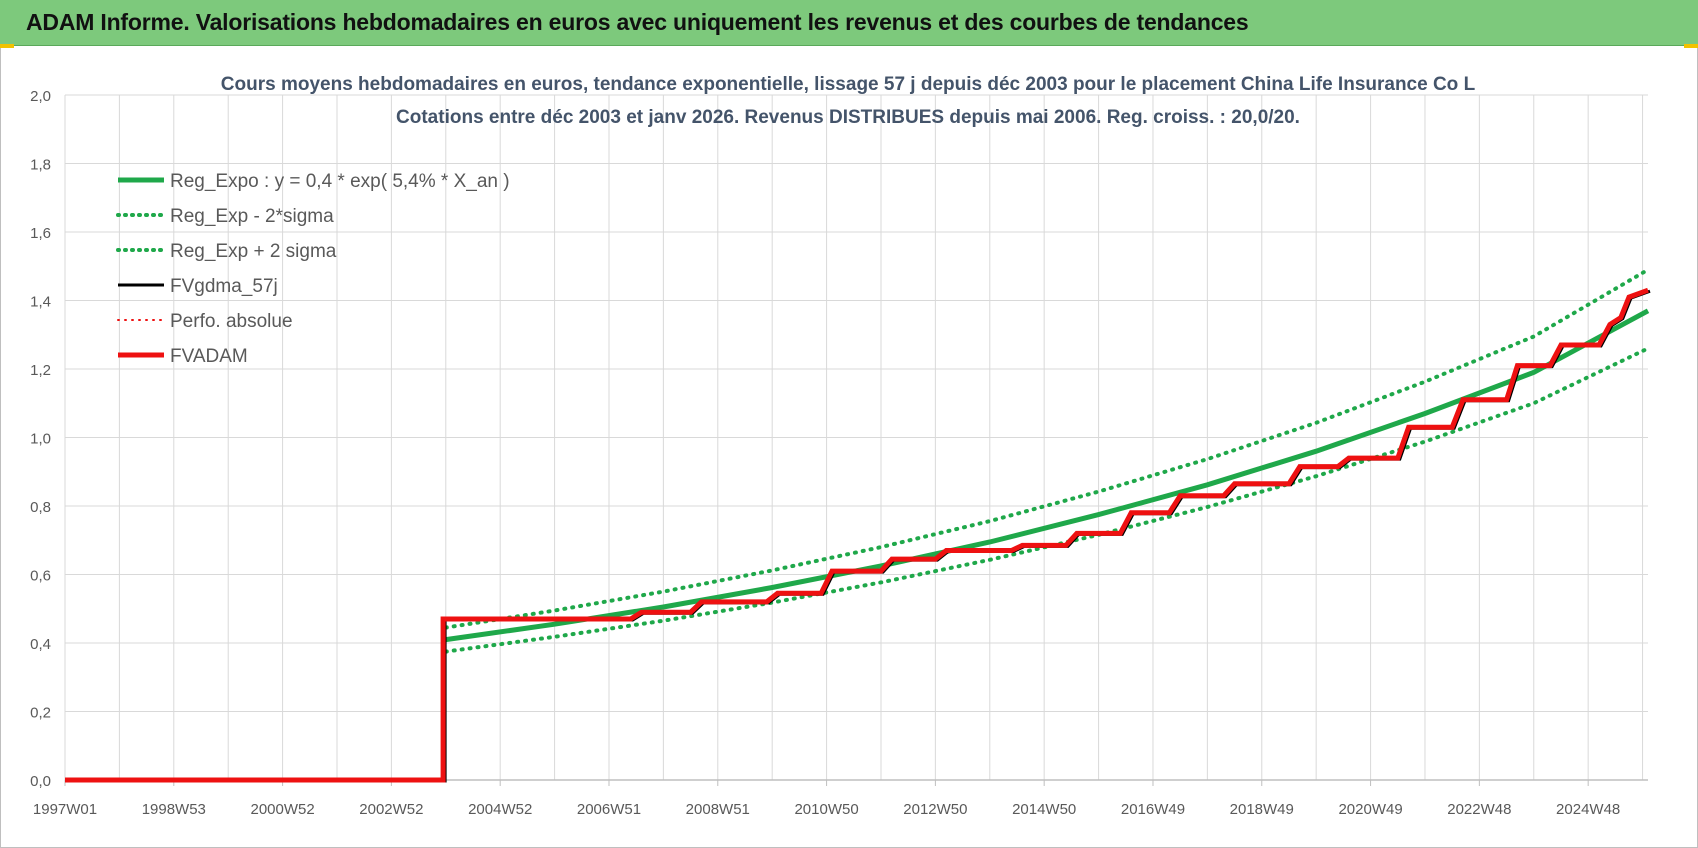 This screenshot has height=848, width=1698. Describe the element at coordinates (391, 809) in the screenshot. I see `x-tick-label: 2002W52` at that location.